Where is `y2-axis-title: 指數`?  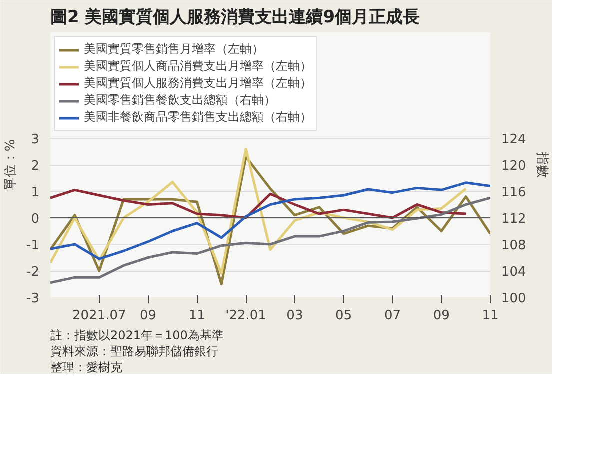
y2-axis-title: 指數 is located at coordinates (542, 164).